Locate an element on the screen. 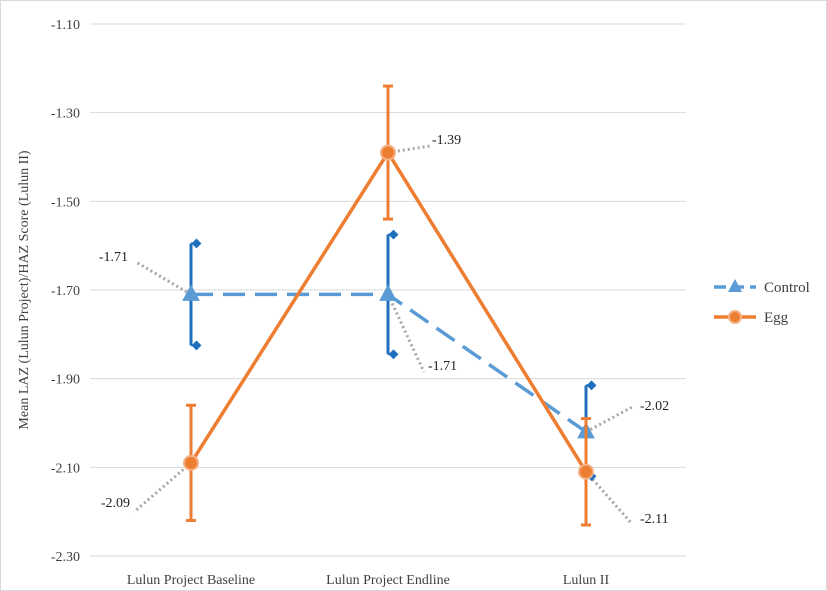  legend-label: Egg is located at coordinates (776, 318).